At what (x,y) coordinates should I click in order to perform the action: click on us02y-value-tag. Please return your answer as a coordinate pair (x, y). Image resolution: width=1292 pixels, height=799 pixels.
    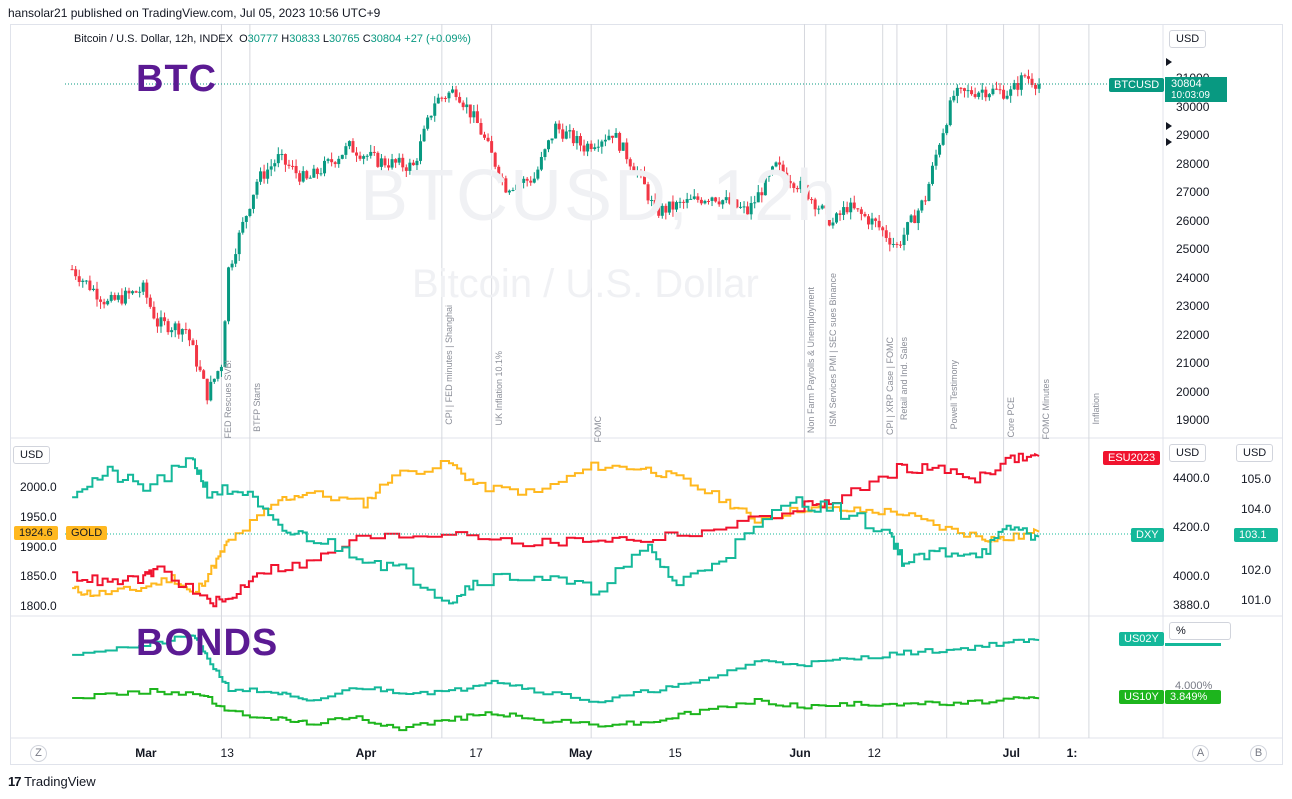
    Looking at the image, I should click on (1193, 644).